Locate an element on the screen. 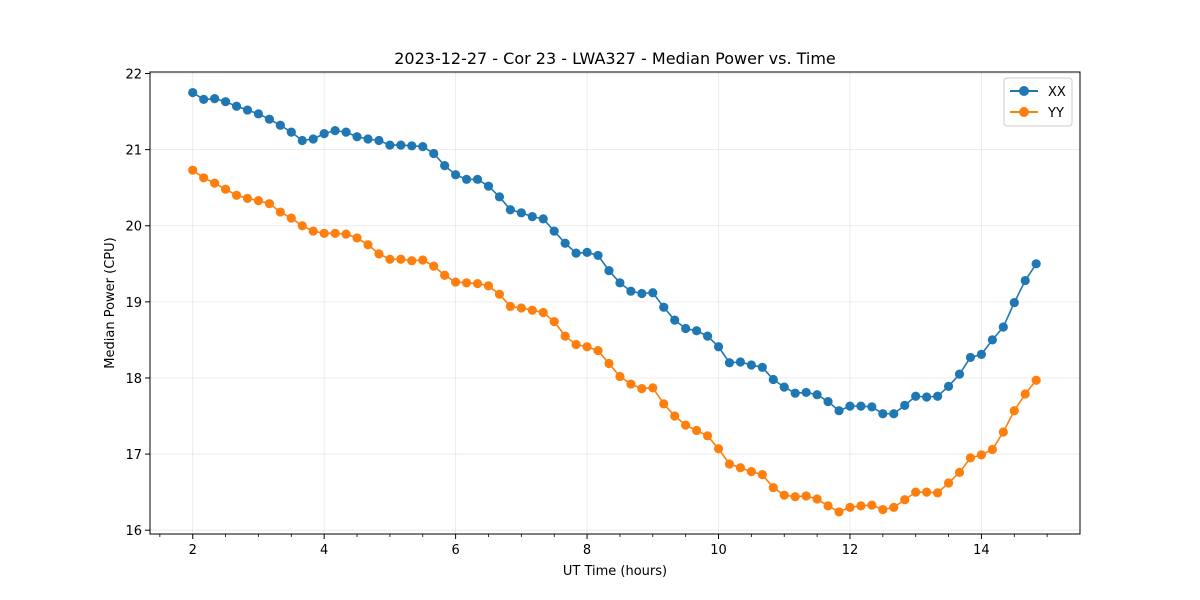 This screenshot has height=600, width=1200. legend-label-yy: YY is located at coordinates (1055, 113).